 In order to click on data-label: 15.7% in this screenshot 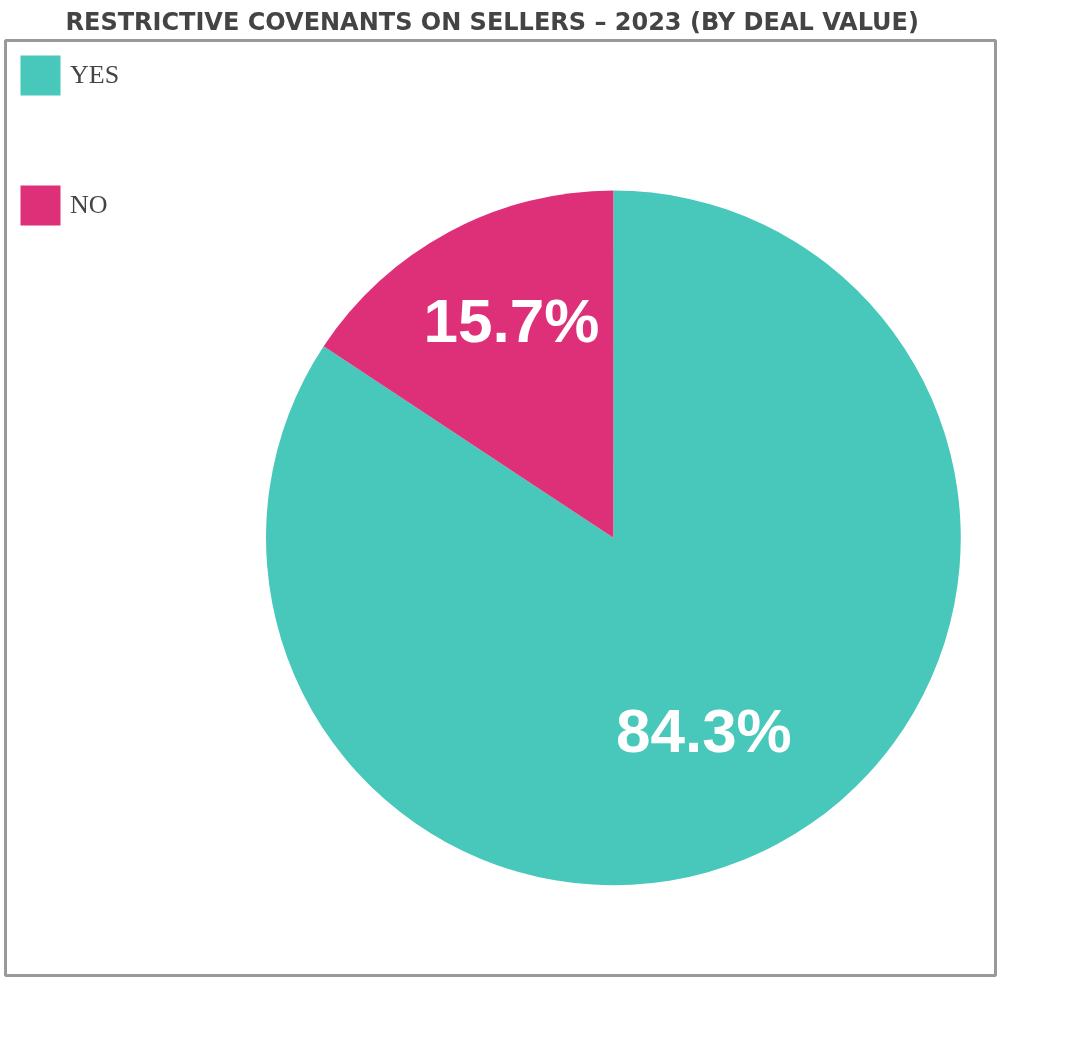, I will do `click(511, 321)`.